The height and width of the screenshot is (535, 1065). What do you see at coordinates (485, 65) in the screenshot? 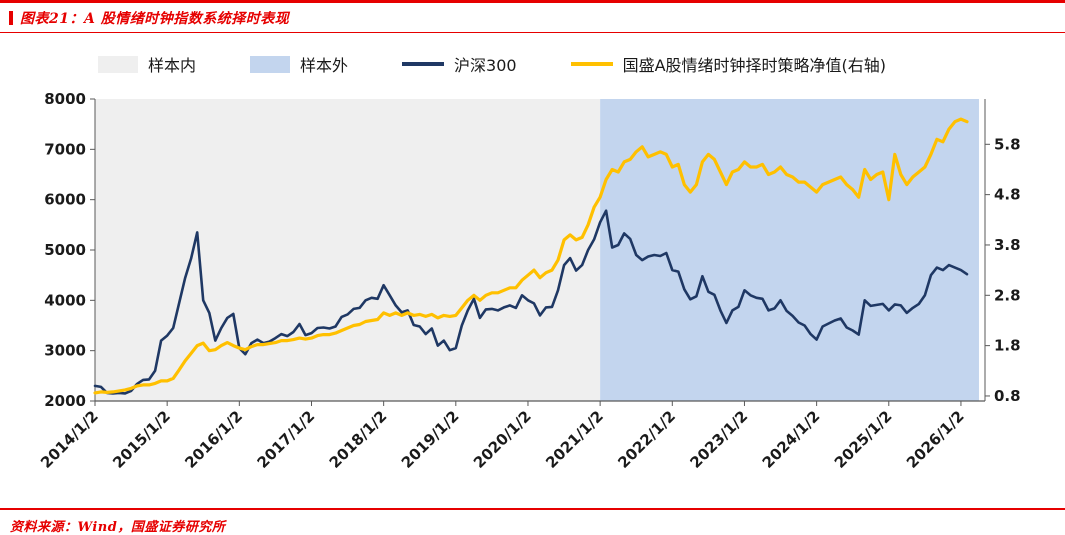
I see `legend-label: 沪深300` at bounding box center [485, 65].